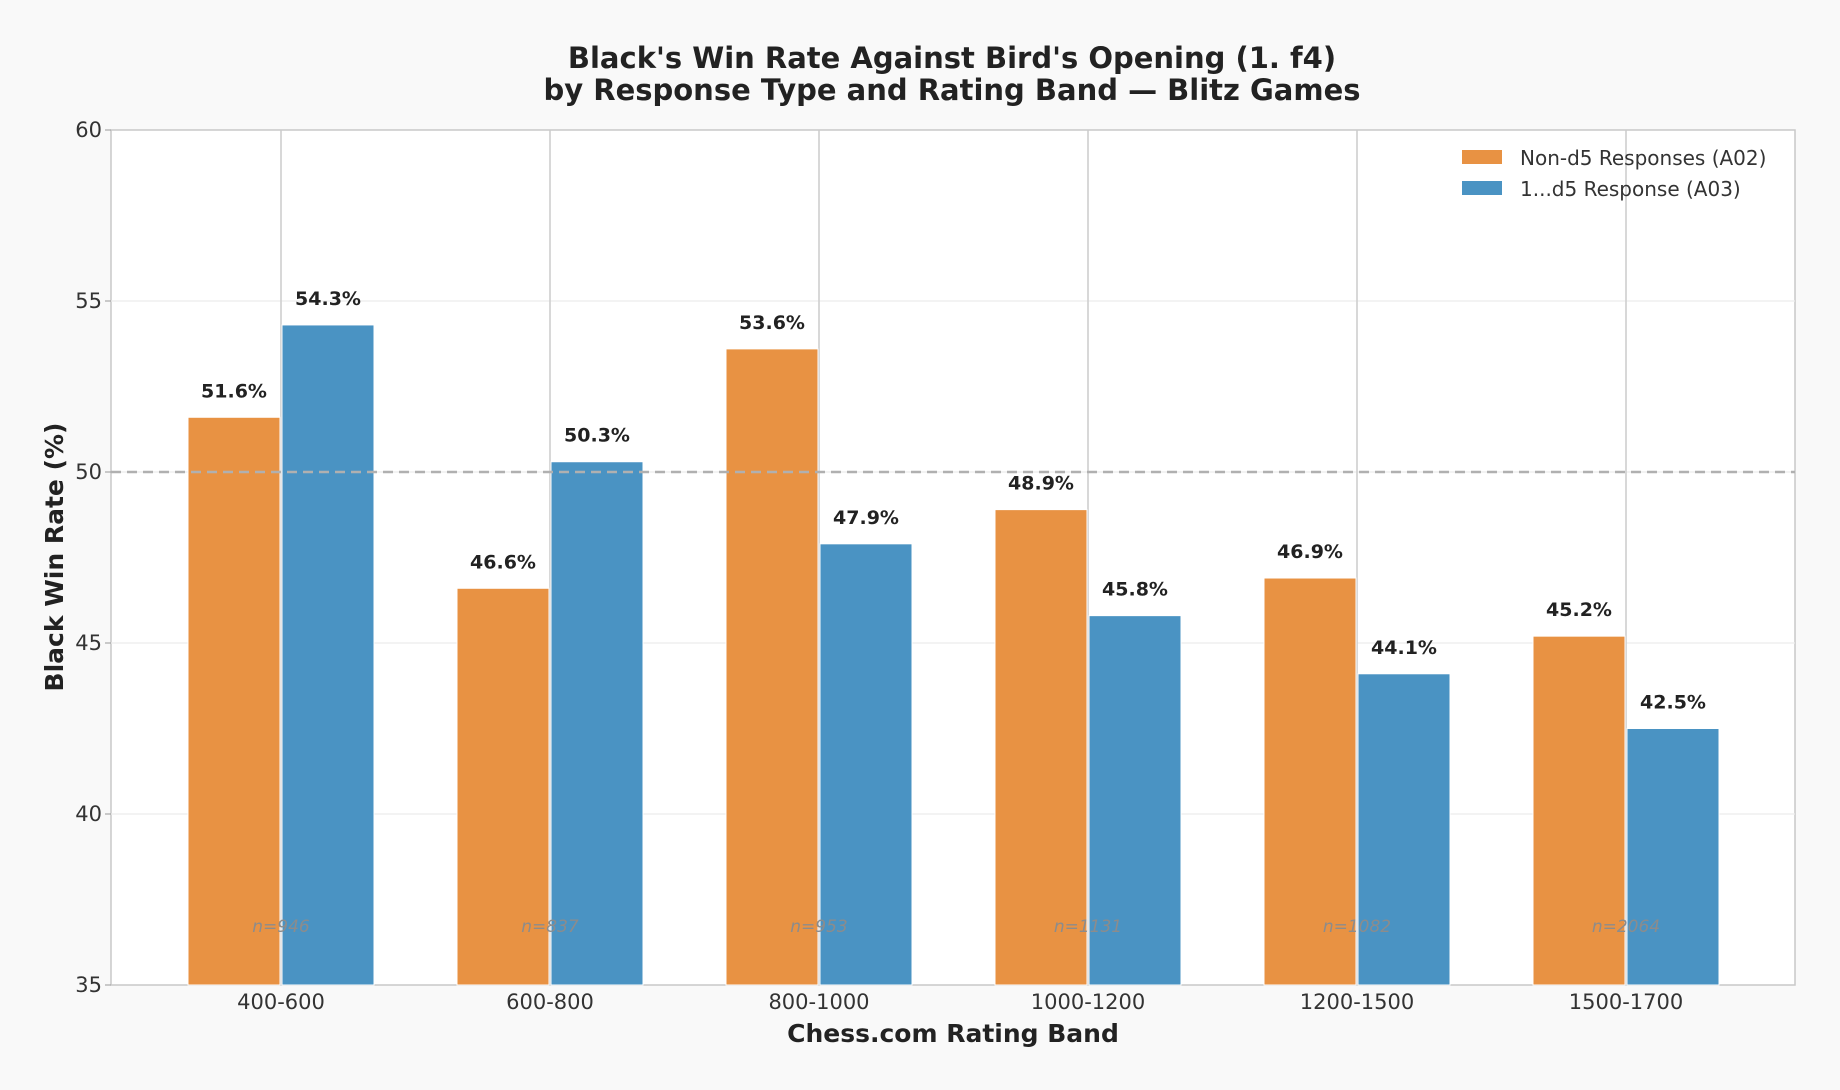  Describe the element at coordinates (953, 1033) in the screenshot. I see `x-axis-title: Chess.com Rating Band` at that location.